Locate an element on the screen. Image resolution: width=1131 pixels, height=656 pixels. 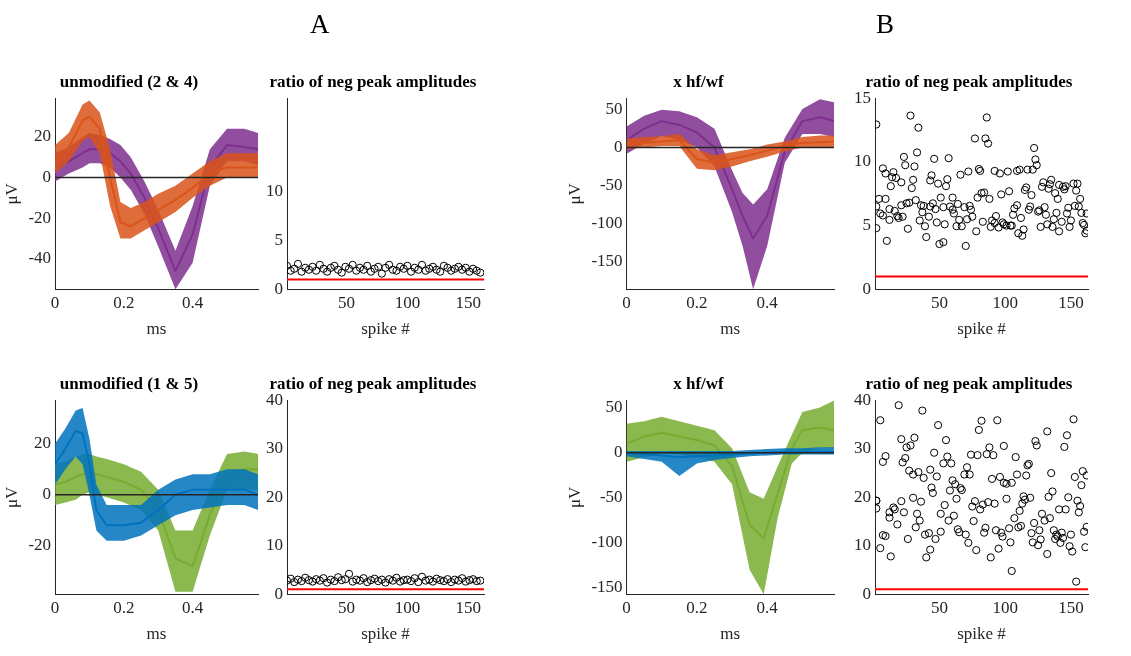
chart-title: x hf/wf is located at coordinates (699, 81).